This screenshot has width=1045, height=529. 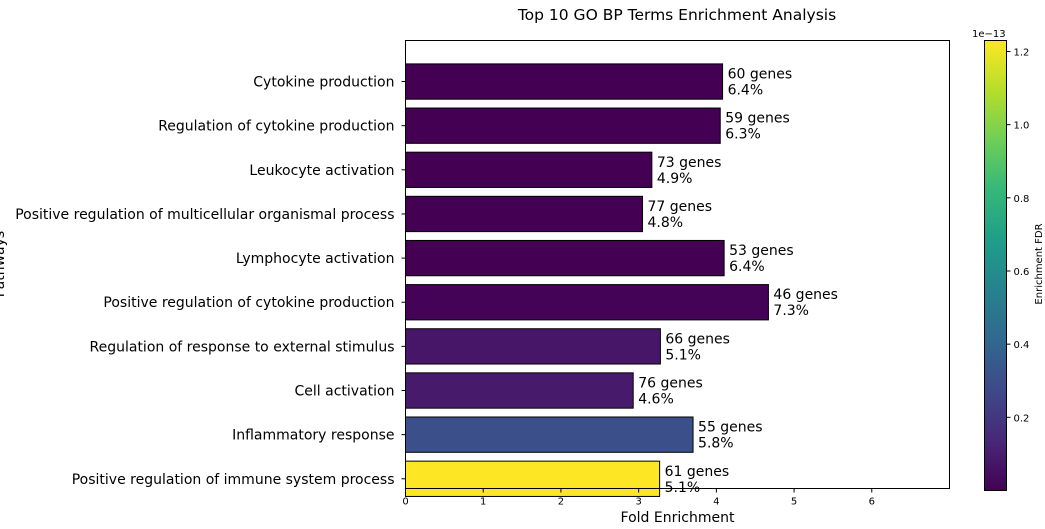 What do you see at coordinates (678, 518) in the screenshot?
I see `x-axis-title: Fold Enrichment` at bounding box center [678, 518].